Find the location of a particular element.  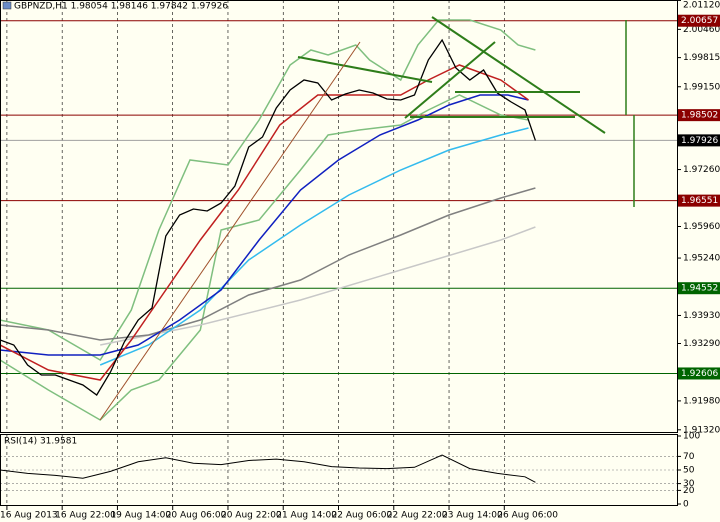

y-tick-label: 100 is located at coordinates (691, 437).